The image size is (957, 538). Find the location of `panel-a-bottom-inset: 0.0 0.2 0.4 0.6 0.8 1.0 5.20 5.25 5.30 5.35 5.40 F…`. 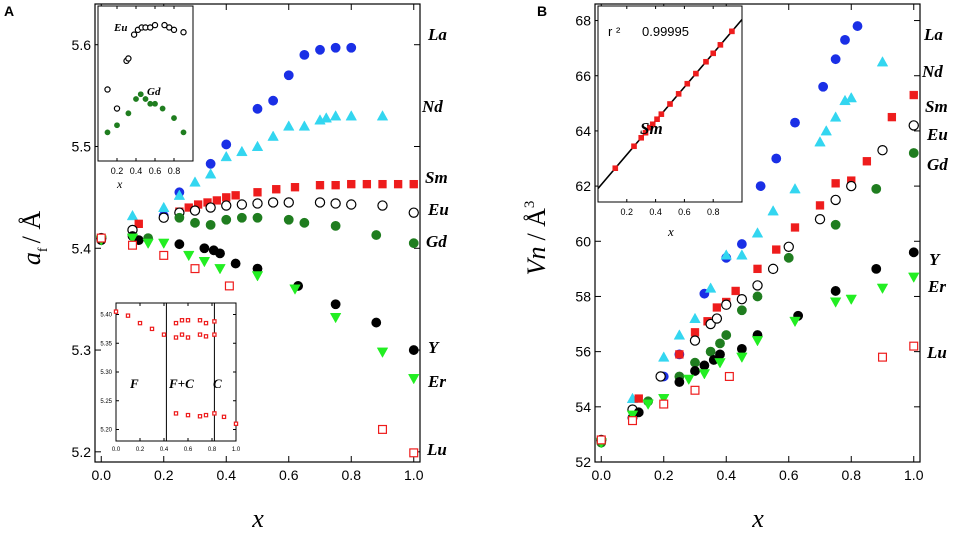

panel-a-bottom-inset: 0.0 0.2 0.4 0.6 0.8 1.0 5.20 5.25 5.30 5.35 5.40 F… is located at coordinates (170, 377).